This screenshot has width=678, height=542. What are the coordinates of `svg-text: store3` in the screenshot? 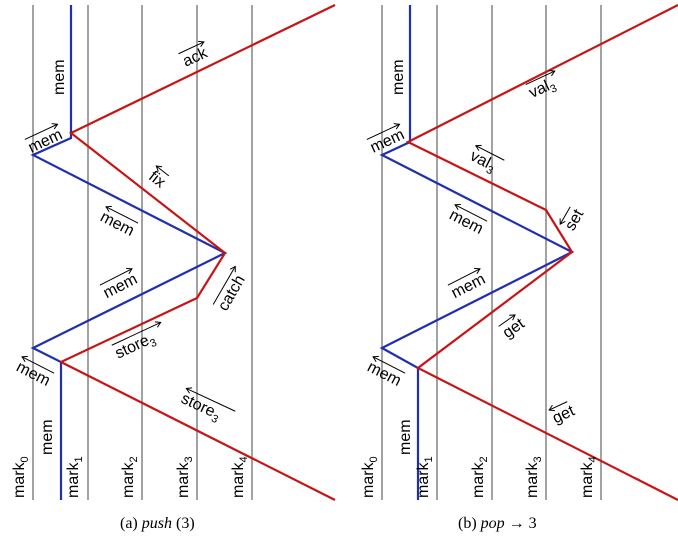 It's located at (200, 408).